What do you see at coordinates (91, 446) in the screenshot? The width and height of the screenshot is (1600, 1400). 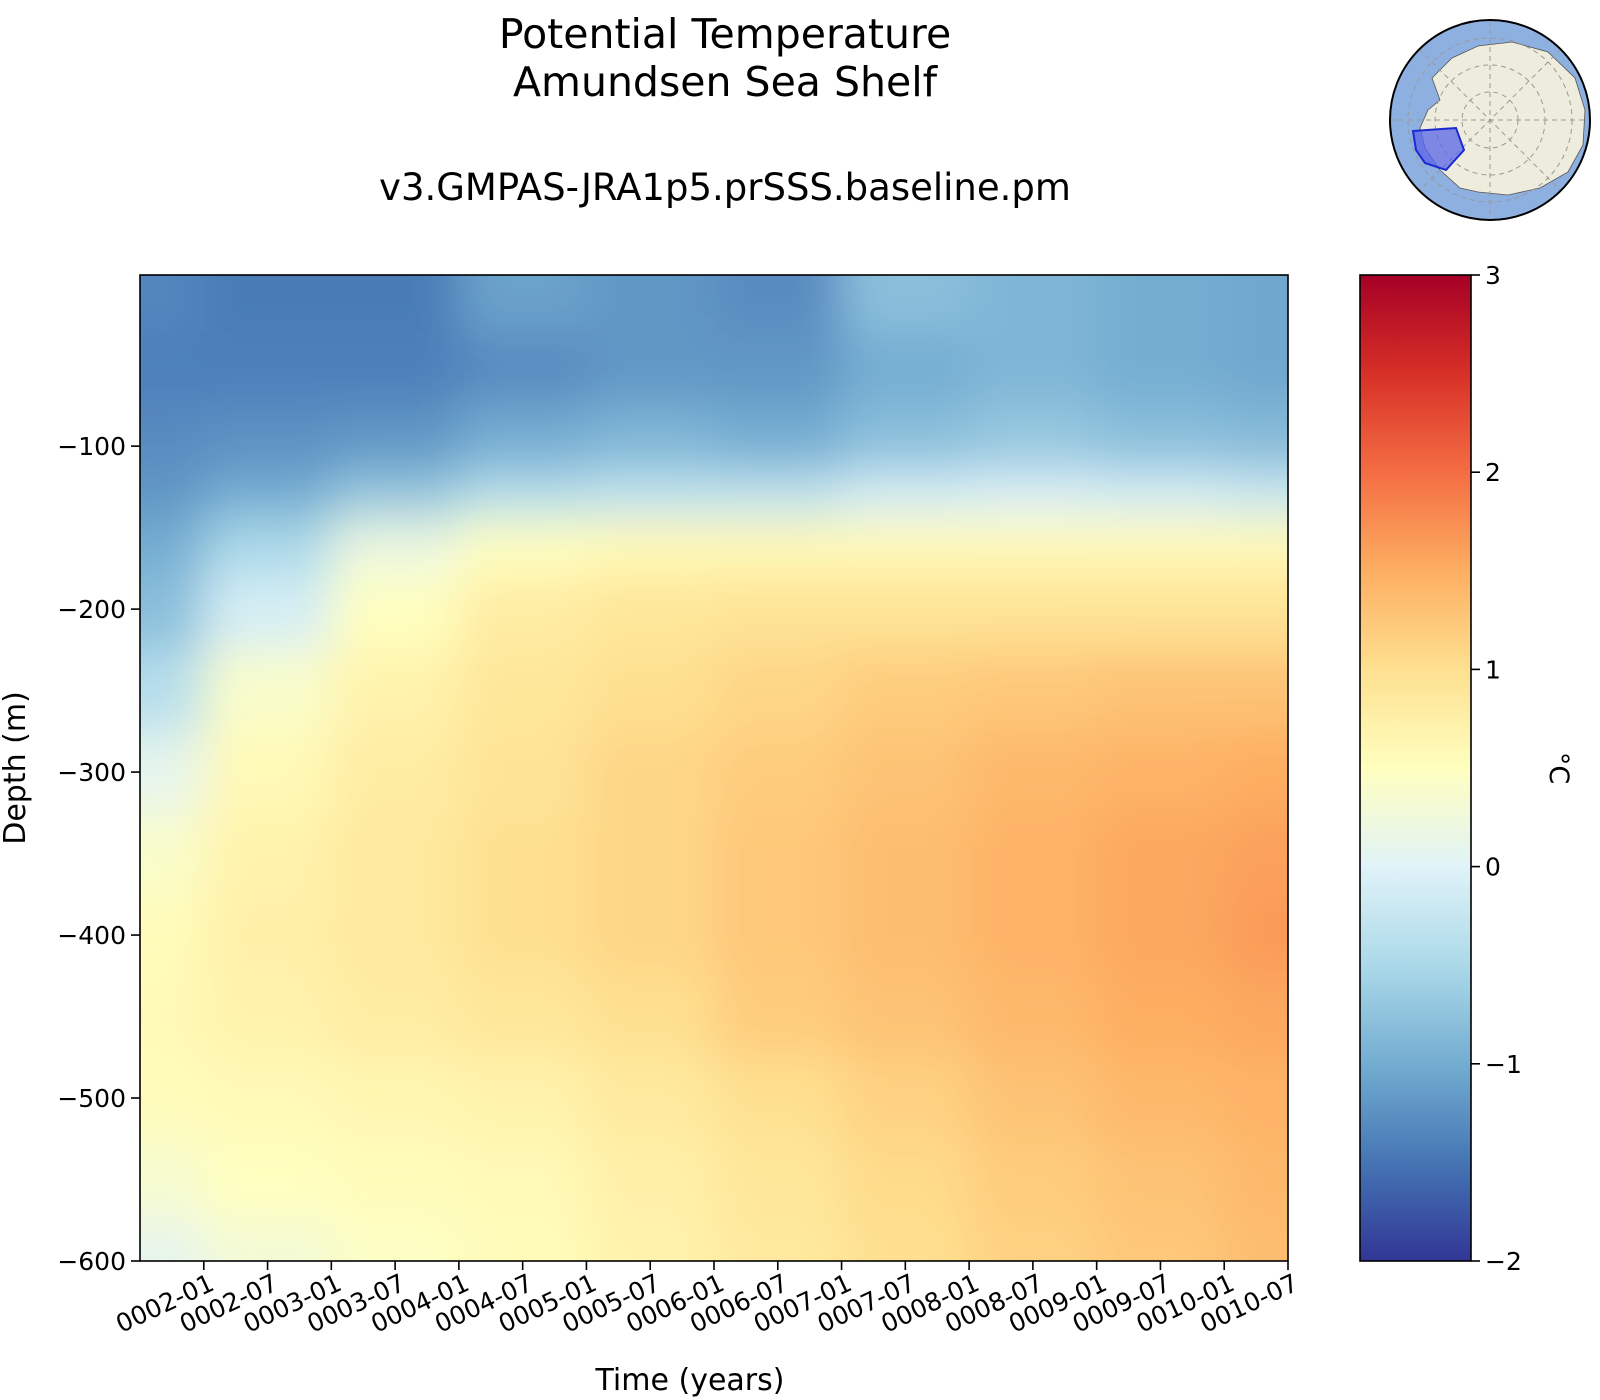 I see `y-tick-label: −100` at bounding box center [91, 446].